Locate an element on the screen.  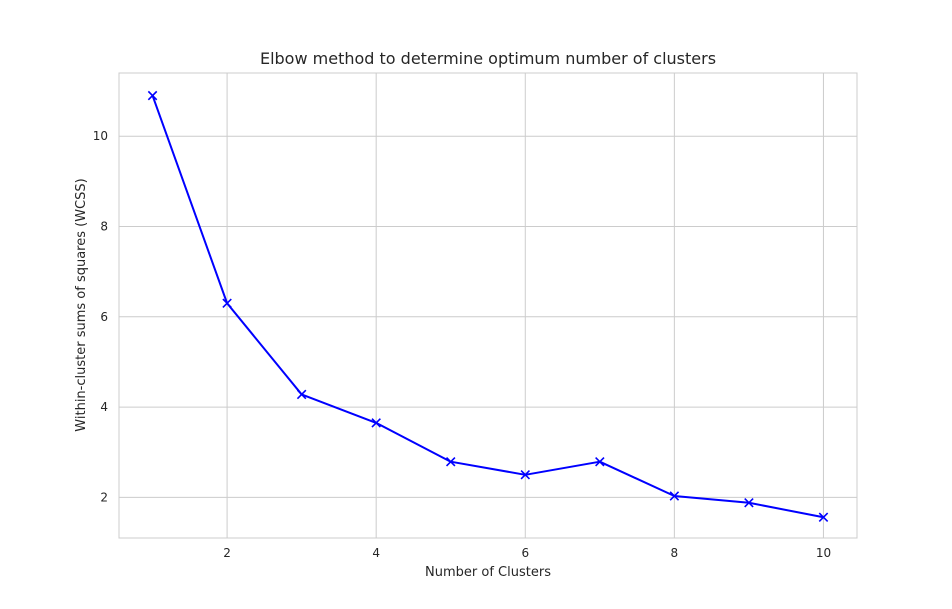
x-tick-label: 4 is located at coordinates (376, 553).